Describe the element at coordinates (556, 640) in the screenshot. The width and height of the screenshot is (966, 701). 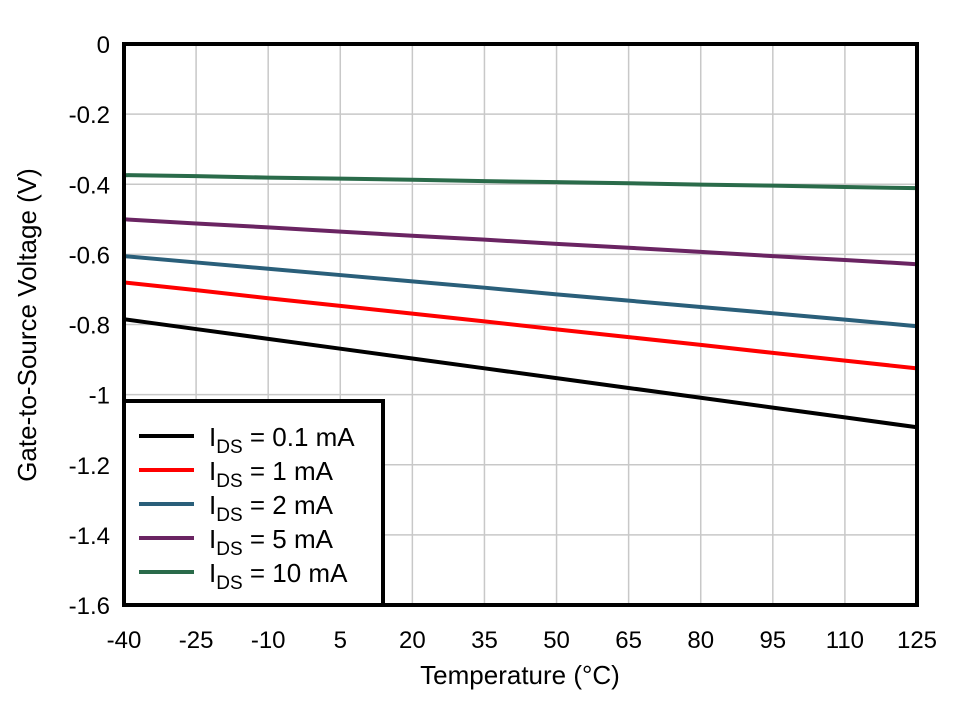
I see `x-tick-label: 50` at that location.